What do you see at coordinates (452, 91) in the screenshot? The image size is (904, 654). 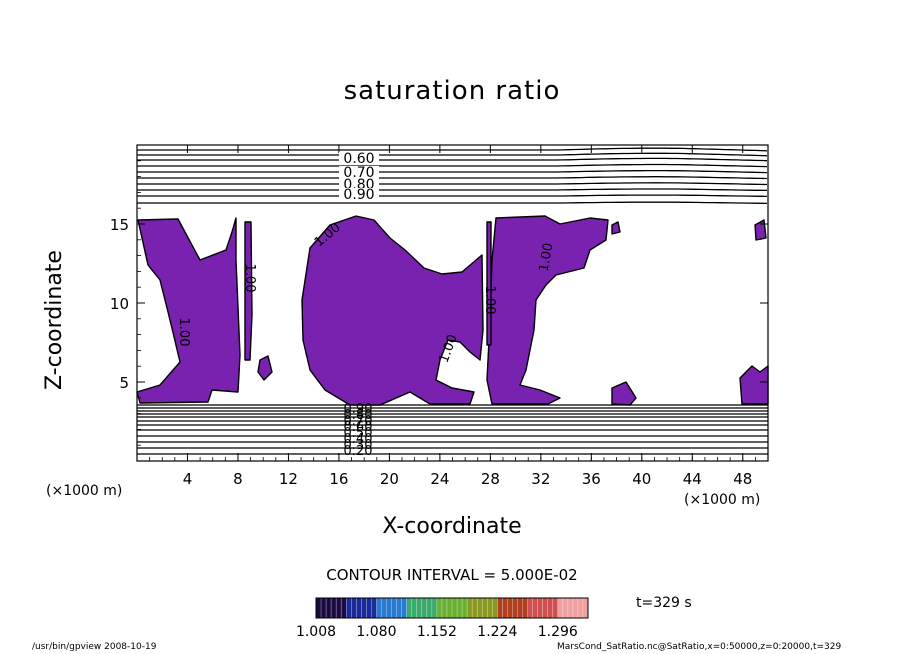 I see `chart-title: saturation ratio` at bounding box center [452, 91].